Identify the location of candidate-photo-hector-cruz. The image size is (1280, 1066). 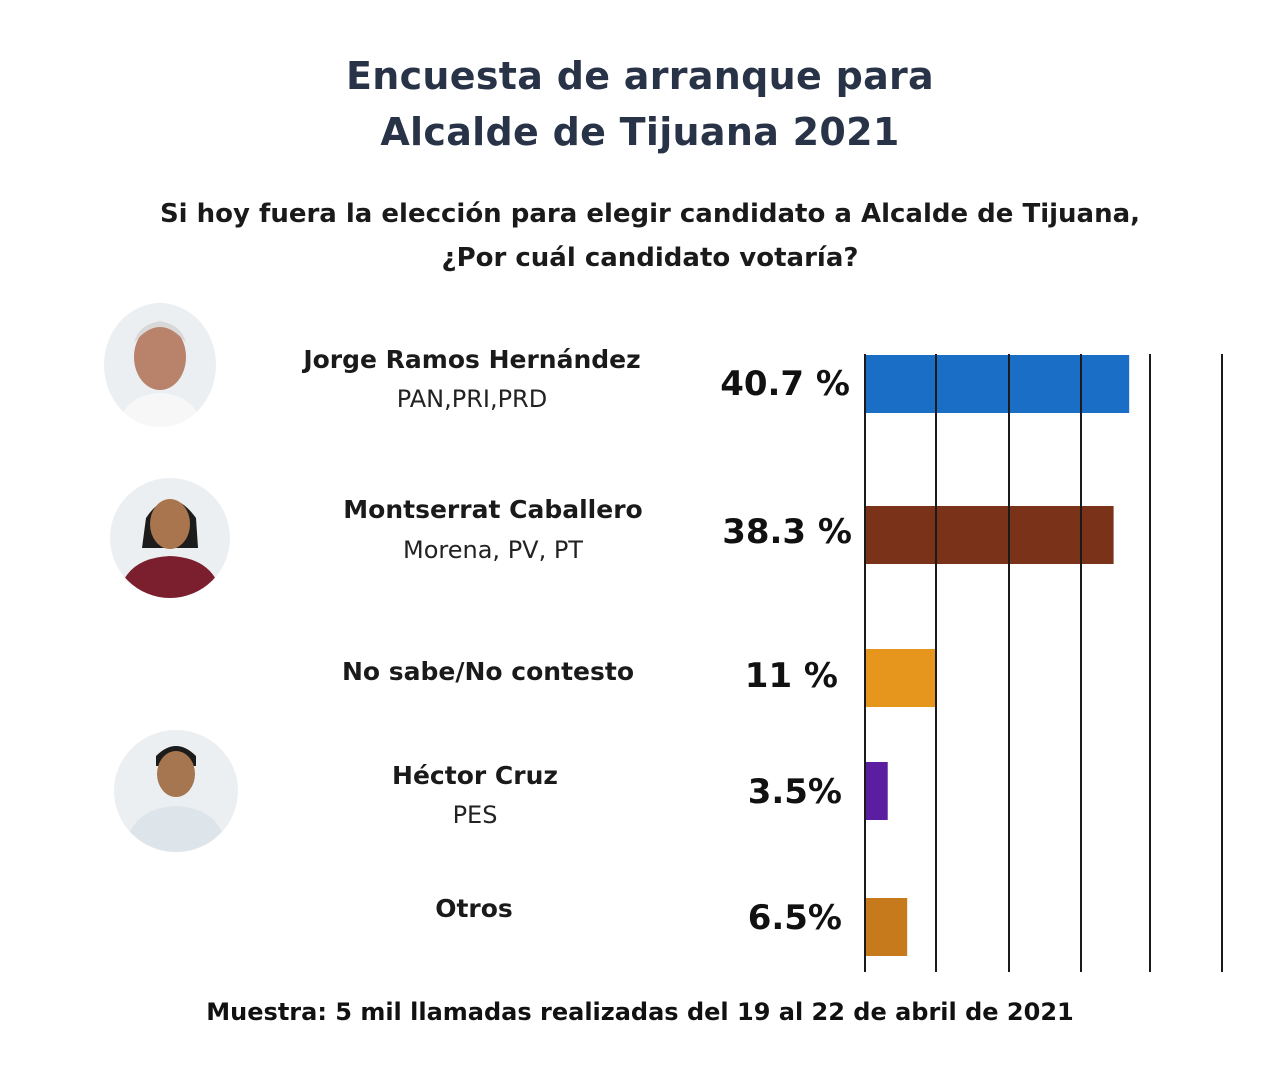
(176, 791).